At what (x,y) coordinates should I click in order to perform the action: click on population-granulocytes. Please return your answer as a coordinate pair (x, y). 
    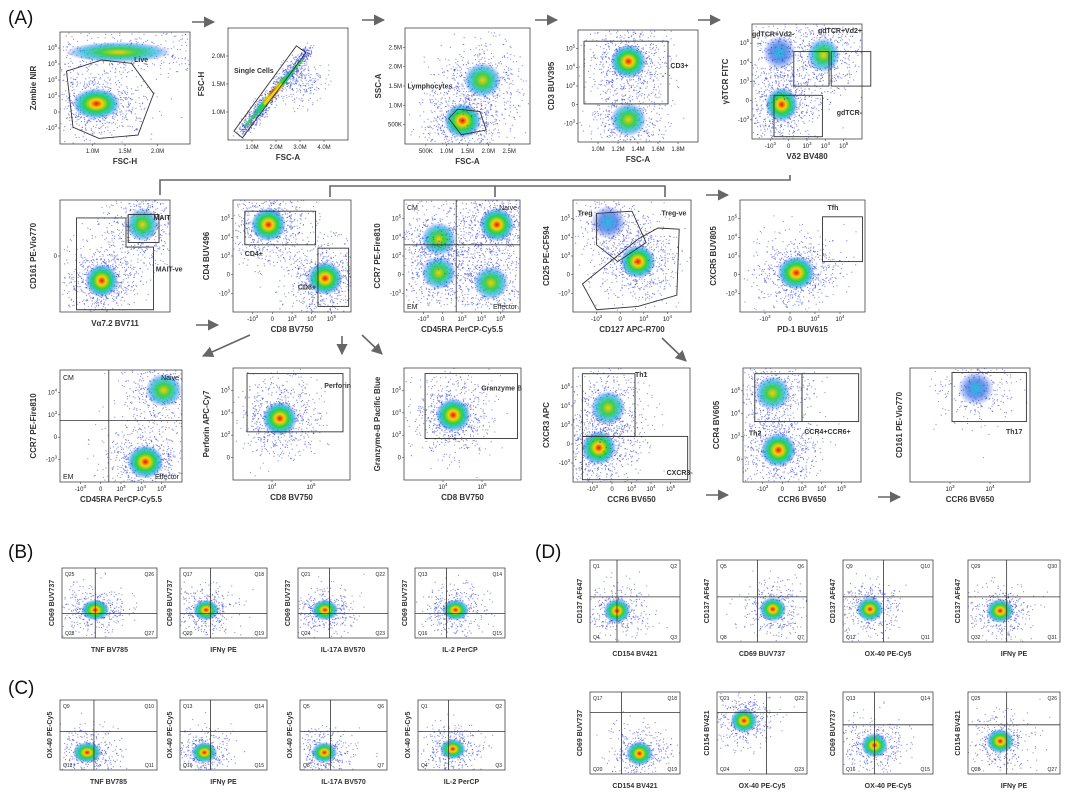
    Looking at the image, I should click on (476, 81).